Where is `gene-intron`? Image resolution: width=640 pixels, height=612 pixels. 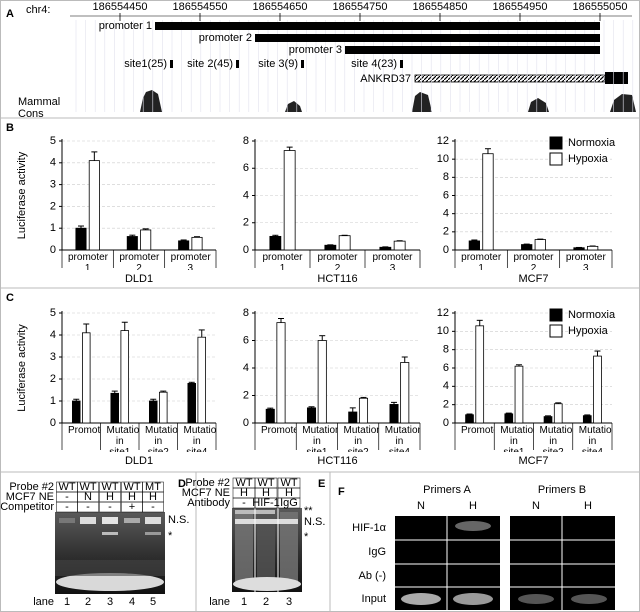
gene-intron is located at coordinates (510, 78).